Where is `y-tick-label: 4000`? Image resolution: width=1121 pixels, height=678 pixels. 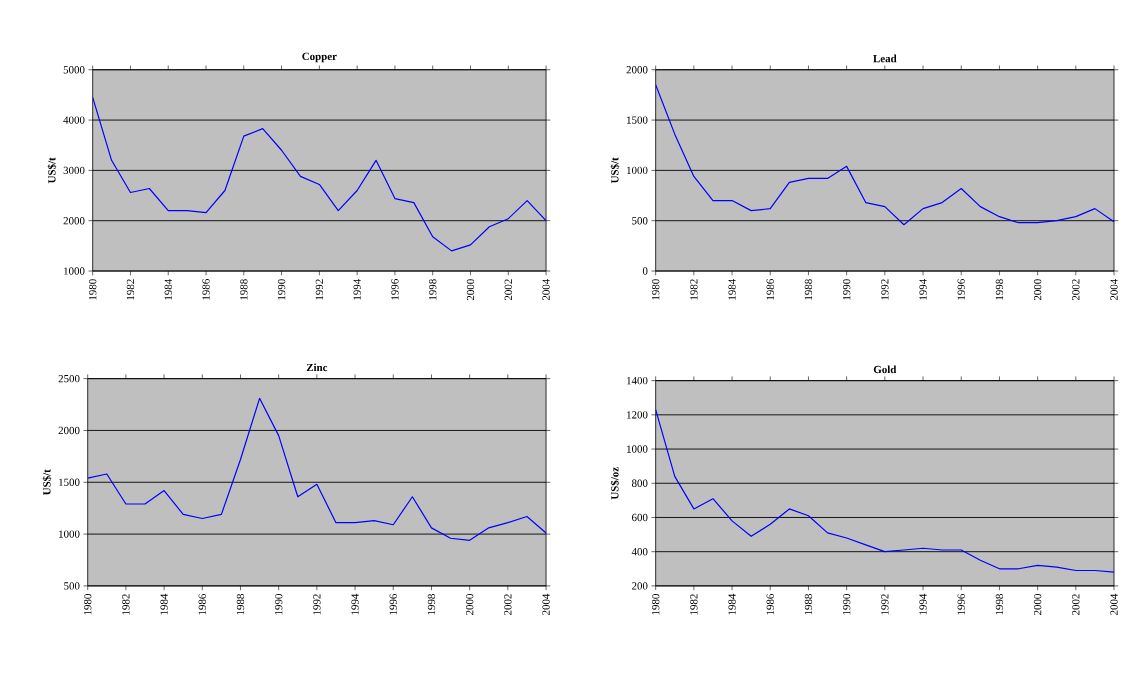 y-tick-label: 4000 is located at coordinates (74, 120).